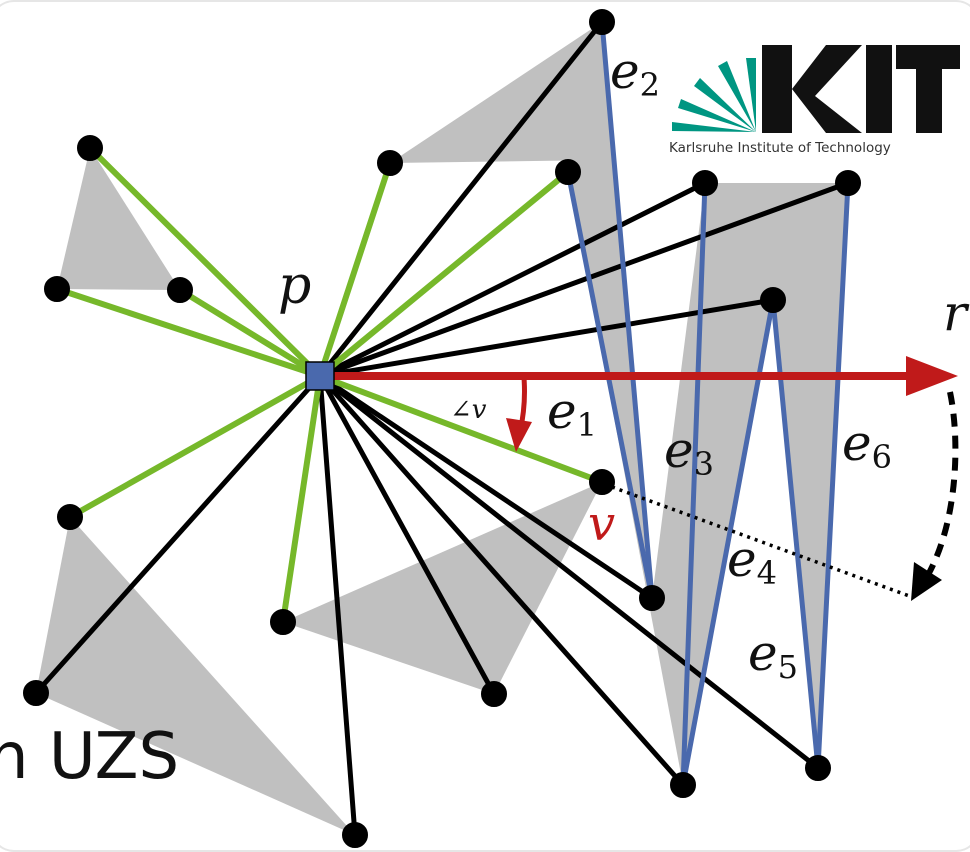 The image size is (970, 852). What do you see at coordinates (89, 757) in the screenshot?
I see `ccw-text: n UZS` at bounding box center [89, 757].